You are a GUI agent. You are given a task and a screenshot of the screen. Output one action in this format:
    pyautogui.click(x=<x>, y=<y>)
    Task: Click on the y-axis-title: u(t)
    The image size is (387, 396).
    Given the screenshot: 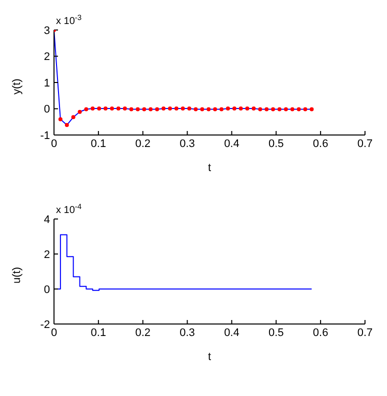 What is the action you would take?
    pyautogui.click(x=16, y=275)
    